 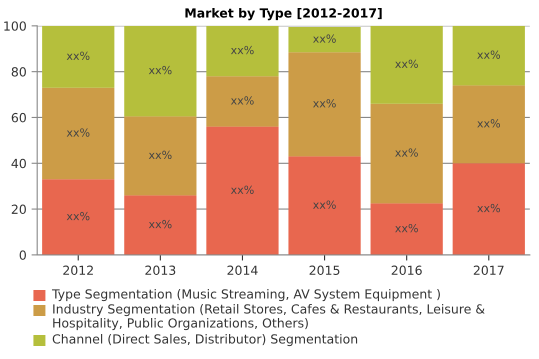 What do you see at coordinates (325, 270) in the screenshot?
I see `x-tick-label: 2015` at bounding box center [325, 270].